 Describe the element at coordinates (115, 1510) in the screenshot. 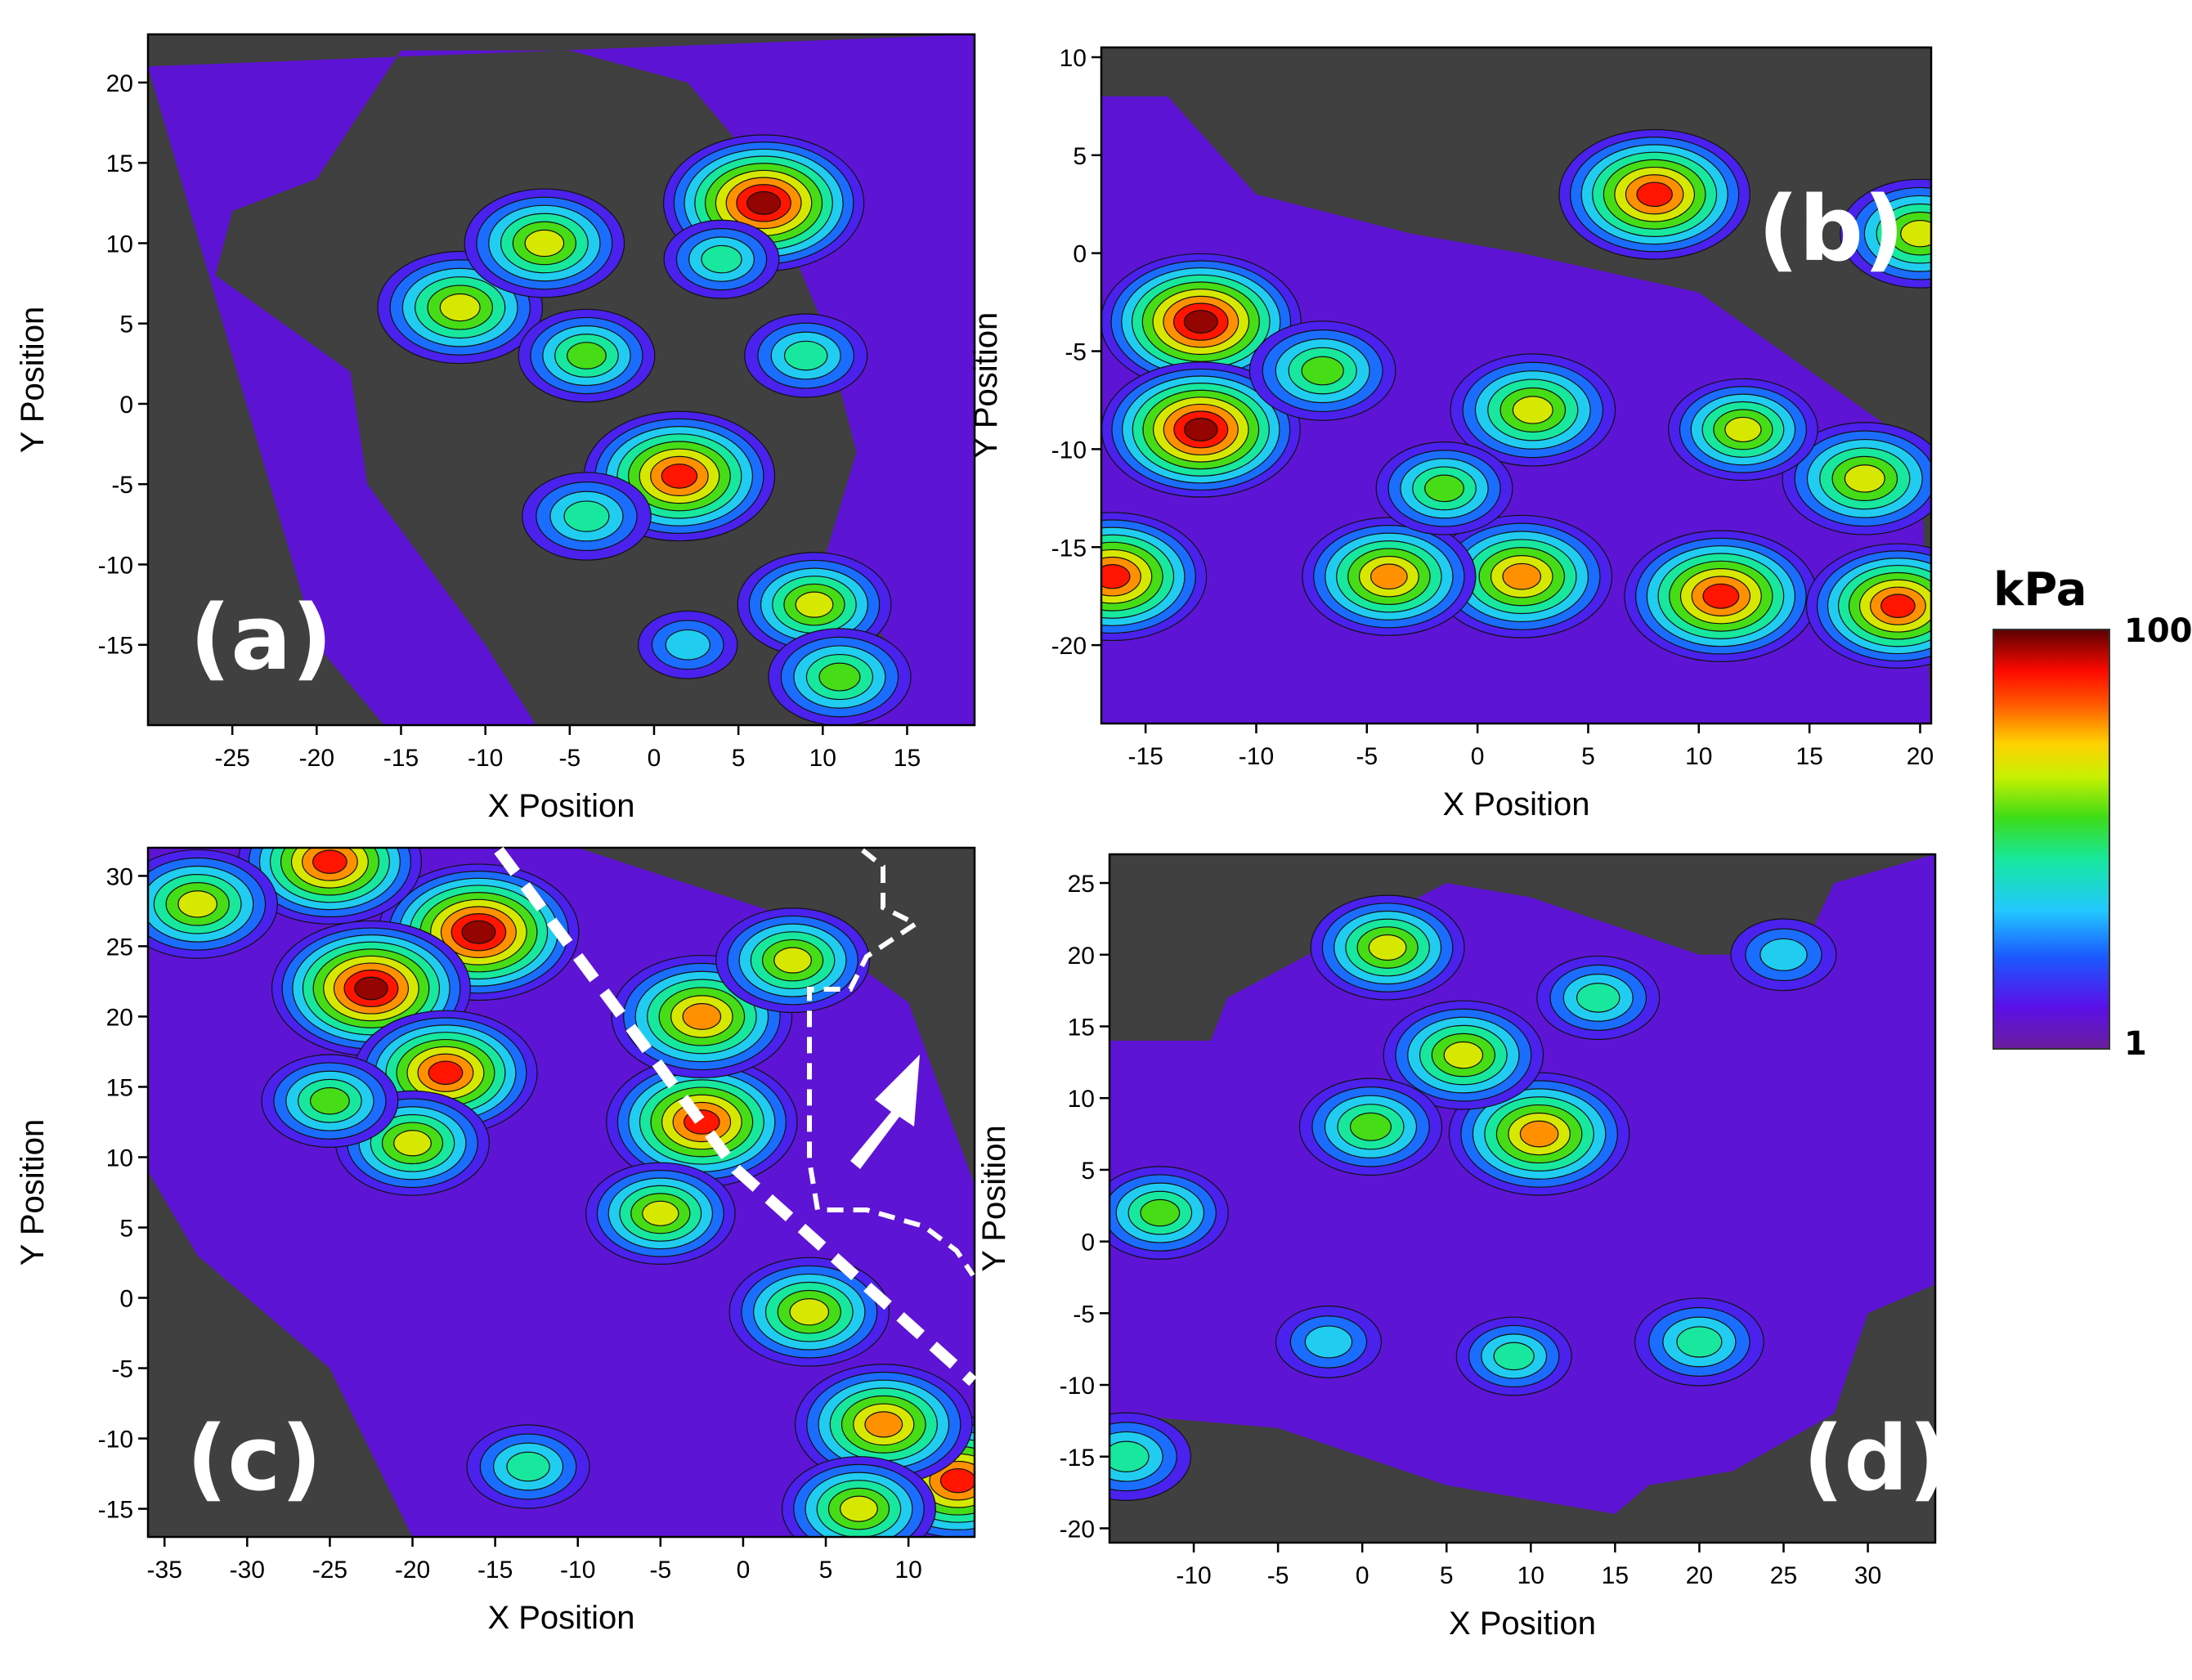

I see `y-tick-label: -15` at that location.